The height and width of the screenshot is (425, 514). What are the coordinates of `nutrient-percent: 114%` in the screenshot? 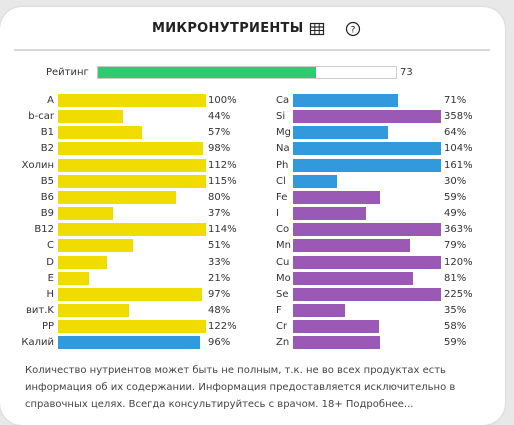 It's located at (222, 230).